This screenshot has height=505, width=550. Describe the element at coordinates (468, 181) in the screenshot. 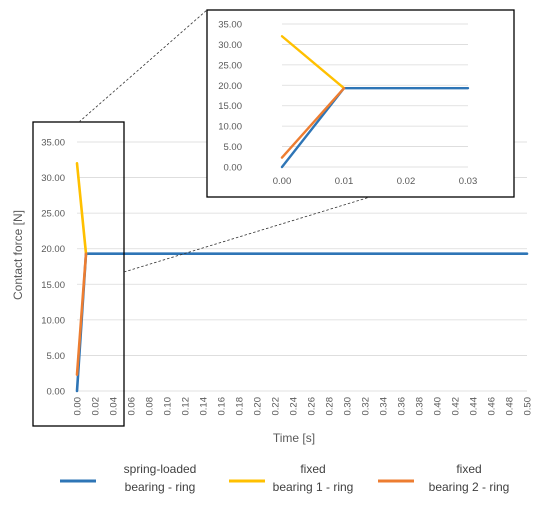

I see `x-tick-label: 0.03` at that location.